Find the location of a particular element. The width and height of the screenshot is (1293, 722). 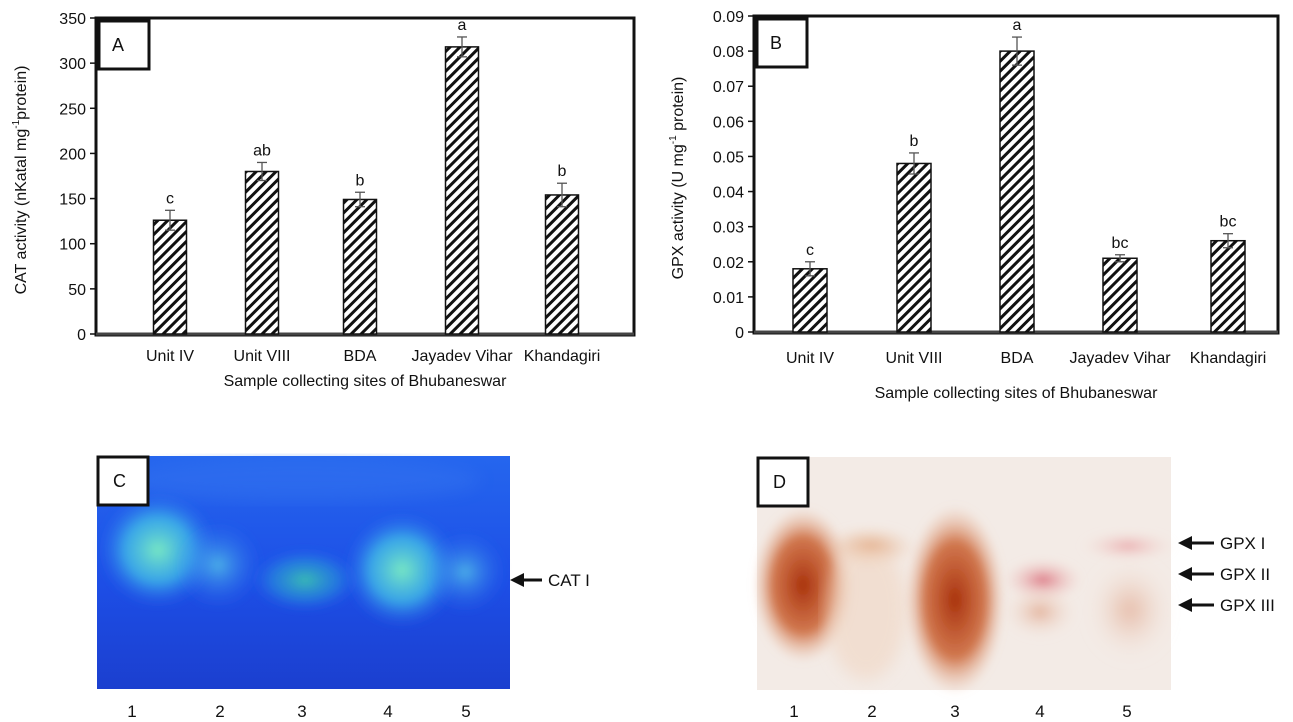

panel-b-bar-bda is located at coordinates (1017, 191).